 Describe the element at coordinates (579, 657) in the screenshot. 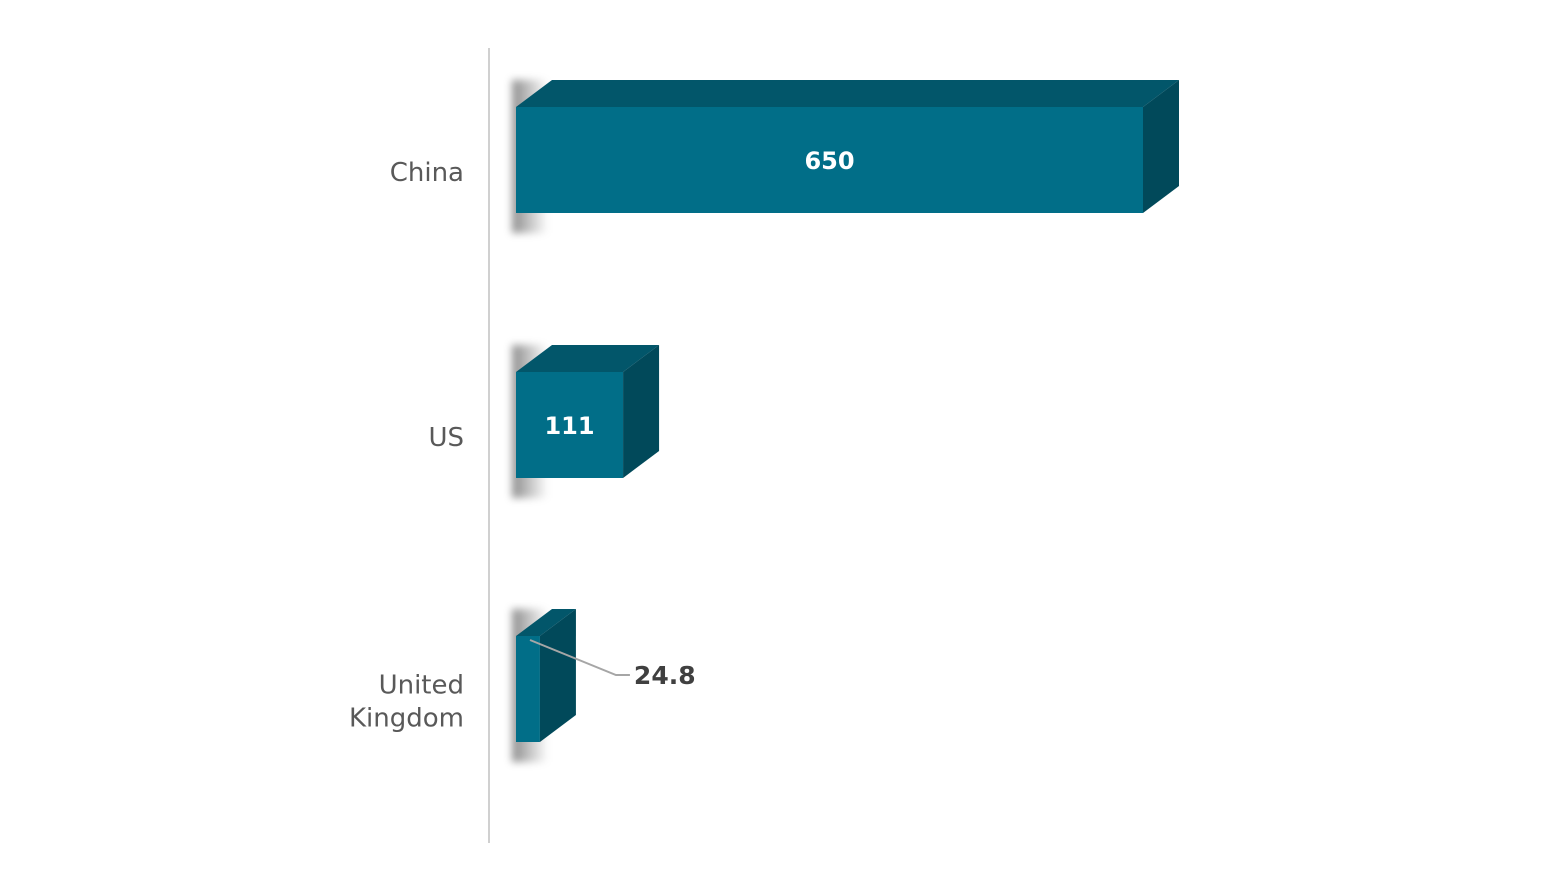

I see `leader-line-united-kingdom` at that location.